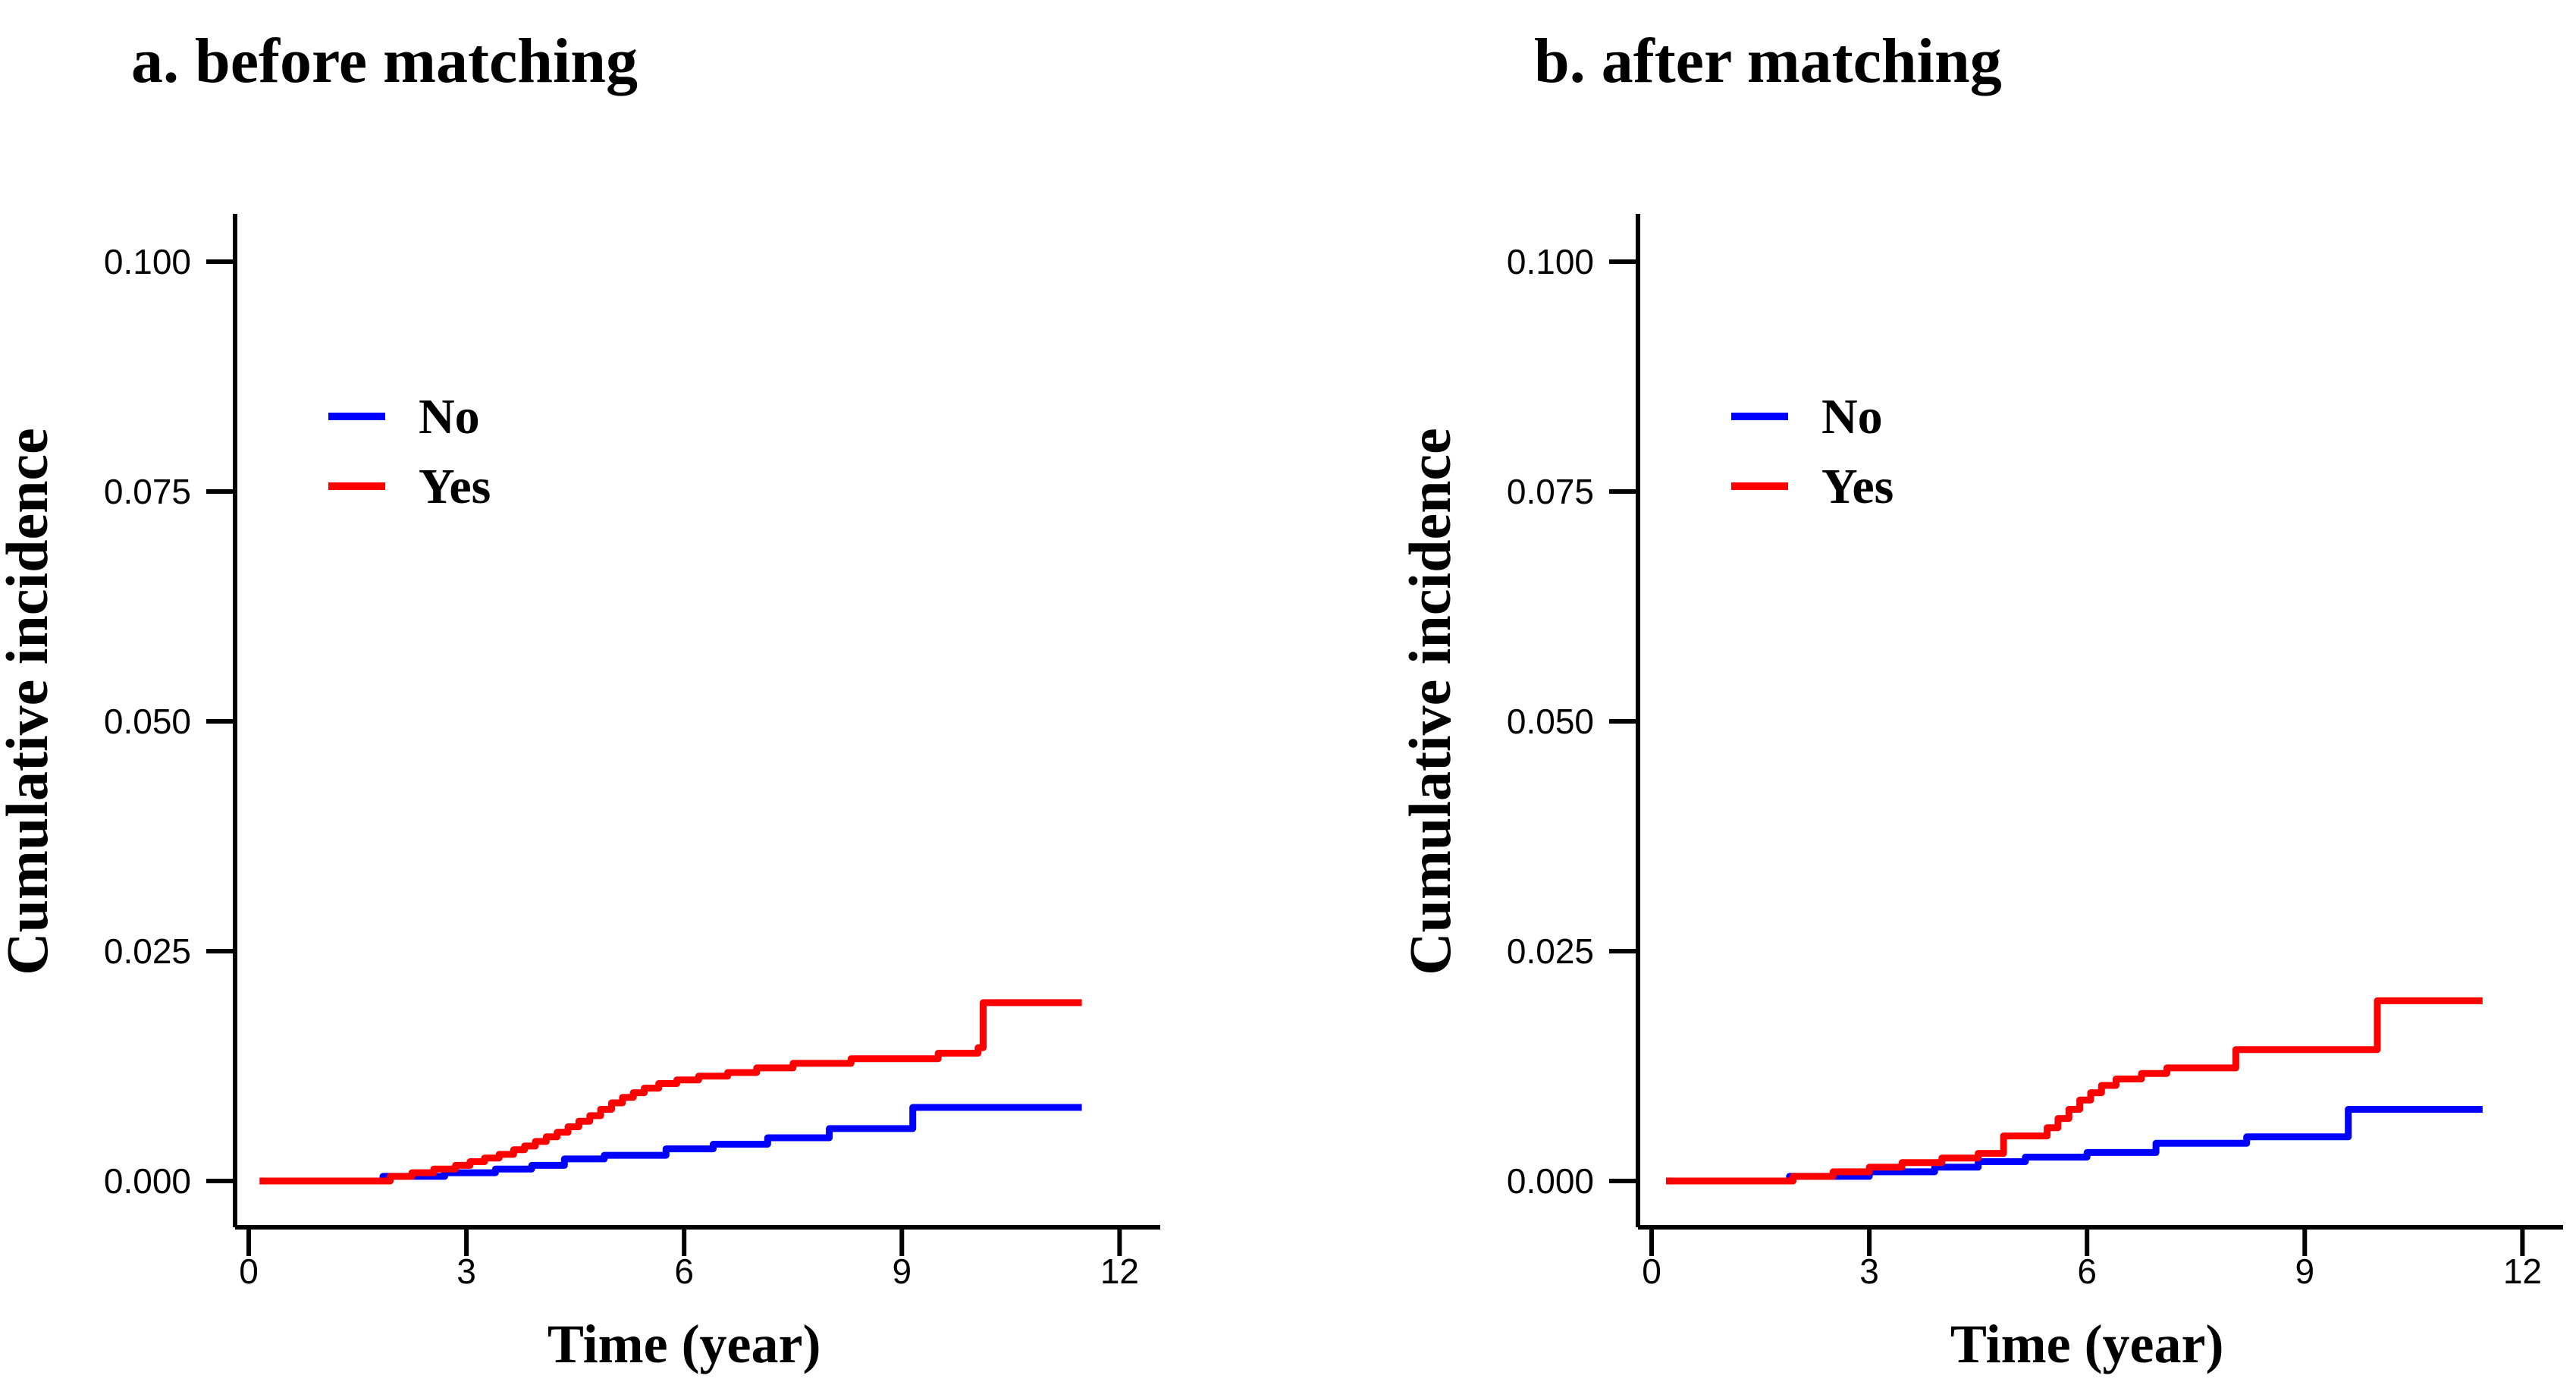 The width and height of the screenshot is (2576, 1382). What do you see at coordinates (2087, 1344) in the screenshot?
I see `x-axis-title-b: Time (year)` at bounding box center [2087, 1344].